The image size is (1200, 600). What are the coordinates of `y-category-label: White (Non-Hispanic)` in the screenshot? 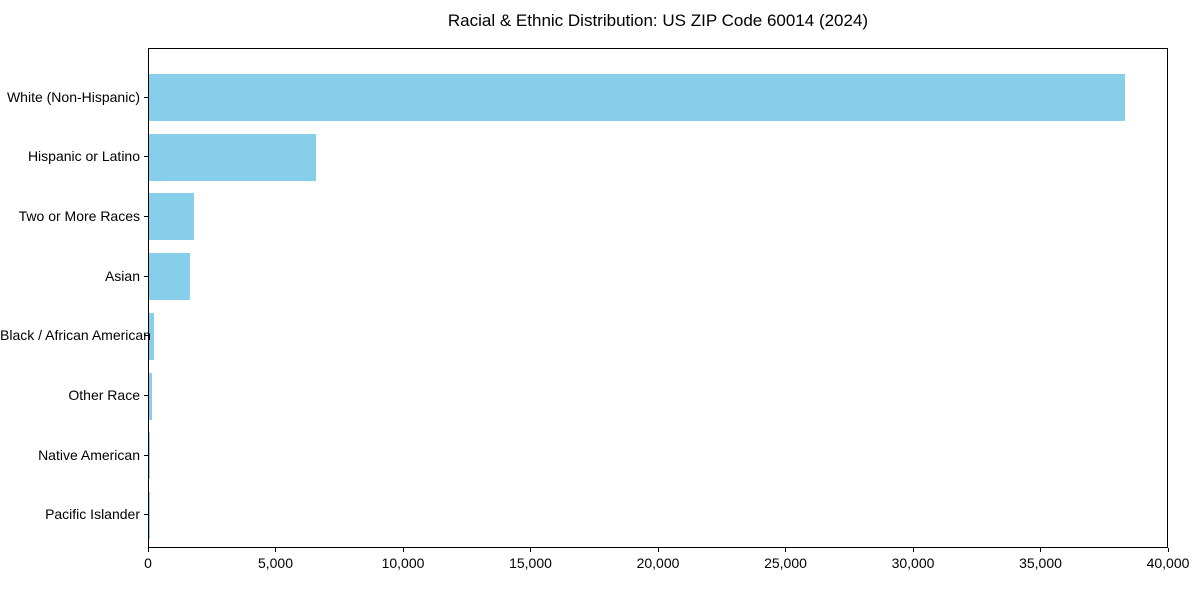 It's located at (73, 96).